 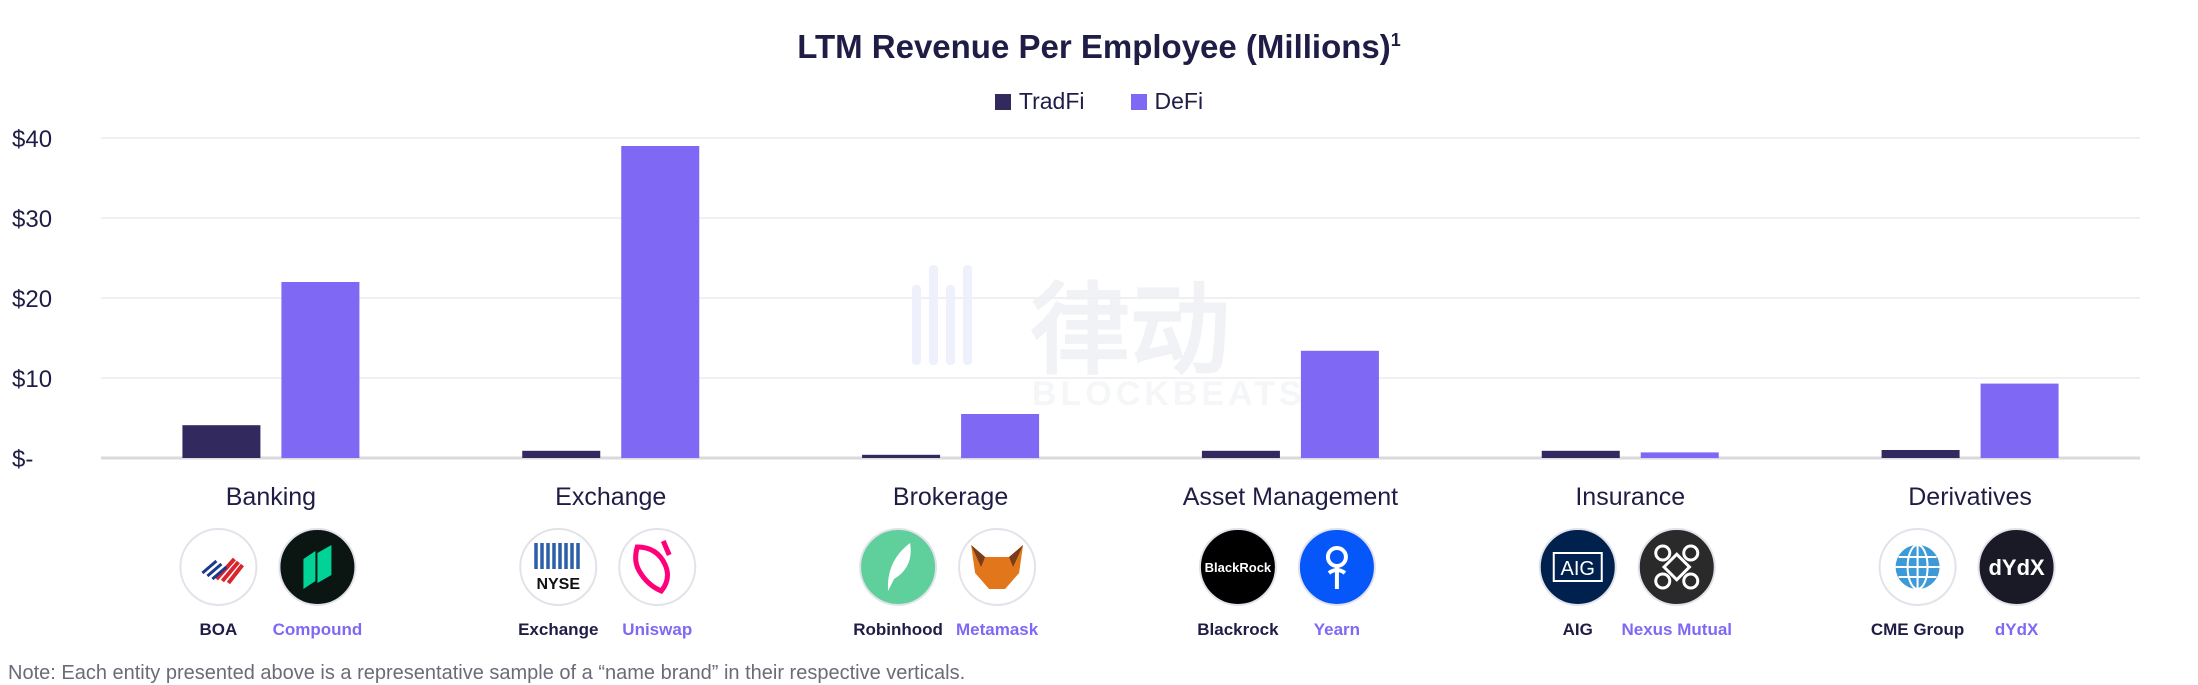 What do you see at coordinates (219, 629) in the screenshot?
I see `entity-label: BOA` at bounding box center [219, 629].